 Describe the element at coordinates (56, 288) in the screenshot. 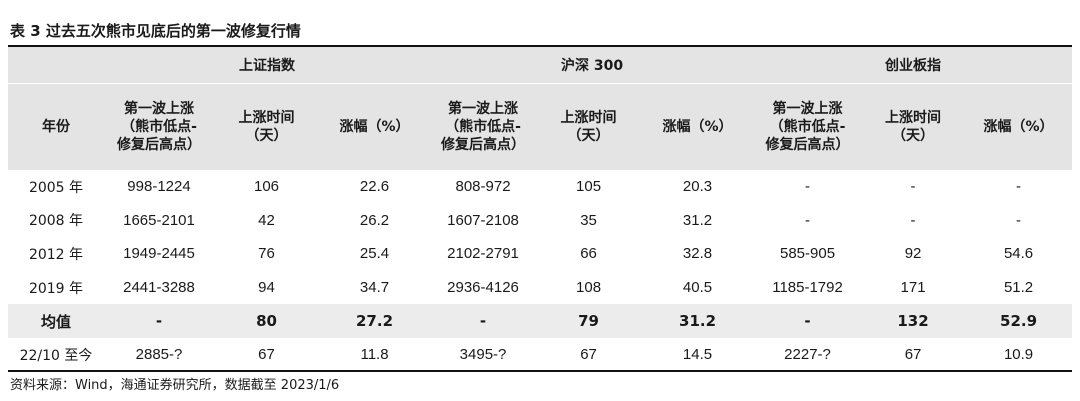

I see `row-year: 2019 年` at that location.